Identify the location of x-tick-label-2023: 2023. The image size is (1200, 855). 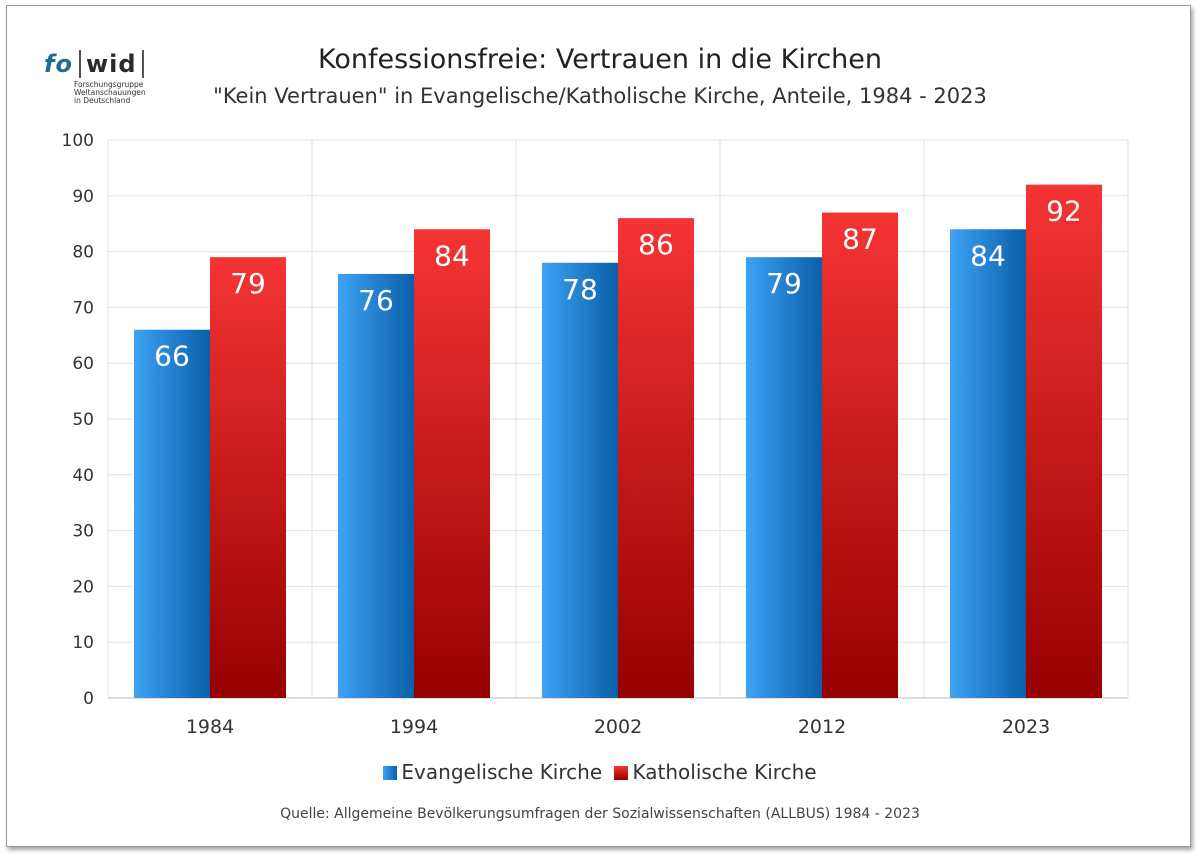
(1026, 727).